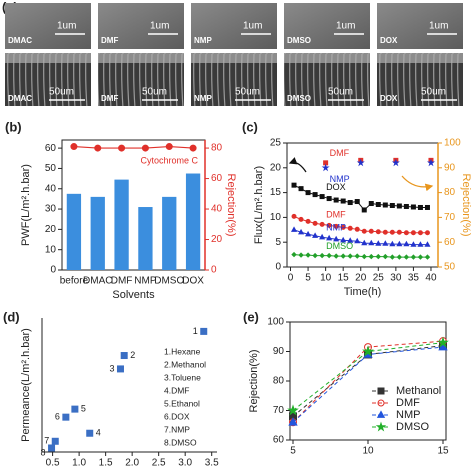 The height and width of the screenshot is (474, 474). What do you see at coordinates (109, 98) in the screenshot?
I see `solvent-label: DMF` at bounding box center [109, 98].